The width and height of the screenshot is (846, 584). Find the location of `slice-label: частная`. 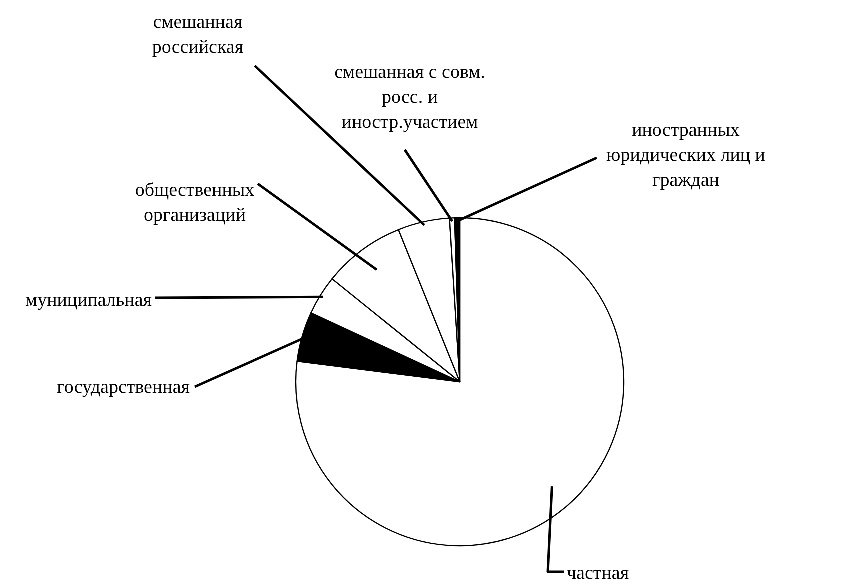

slice-label: частная is located at coordinates (598, 573).